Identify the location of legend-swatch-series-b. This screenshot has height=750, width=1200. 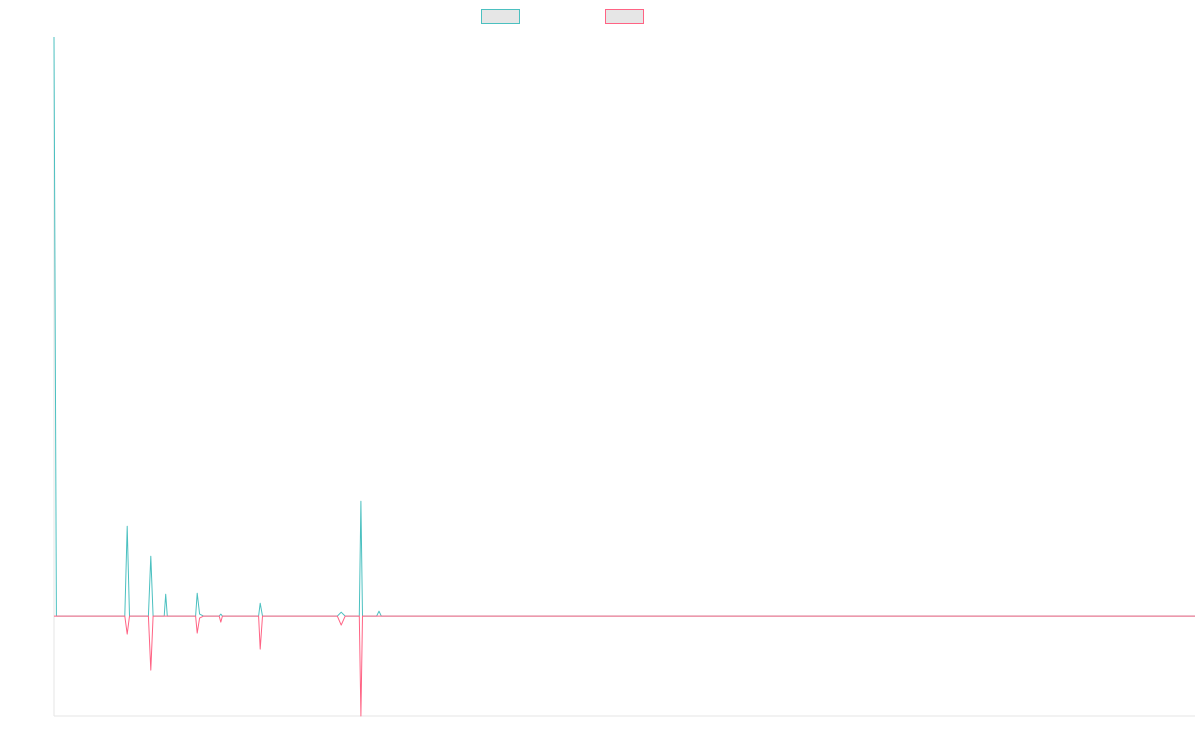
(624, 16).